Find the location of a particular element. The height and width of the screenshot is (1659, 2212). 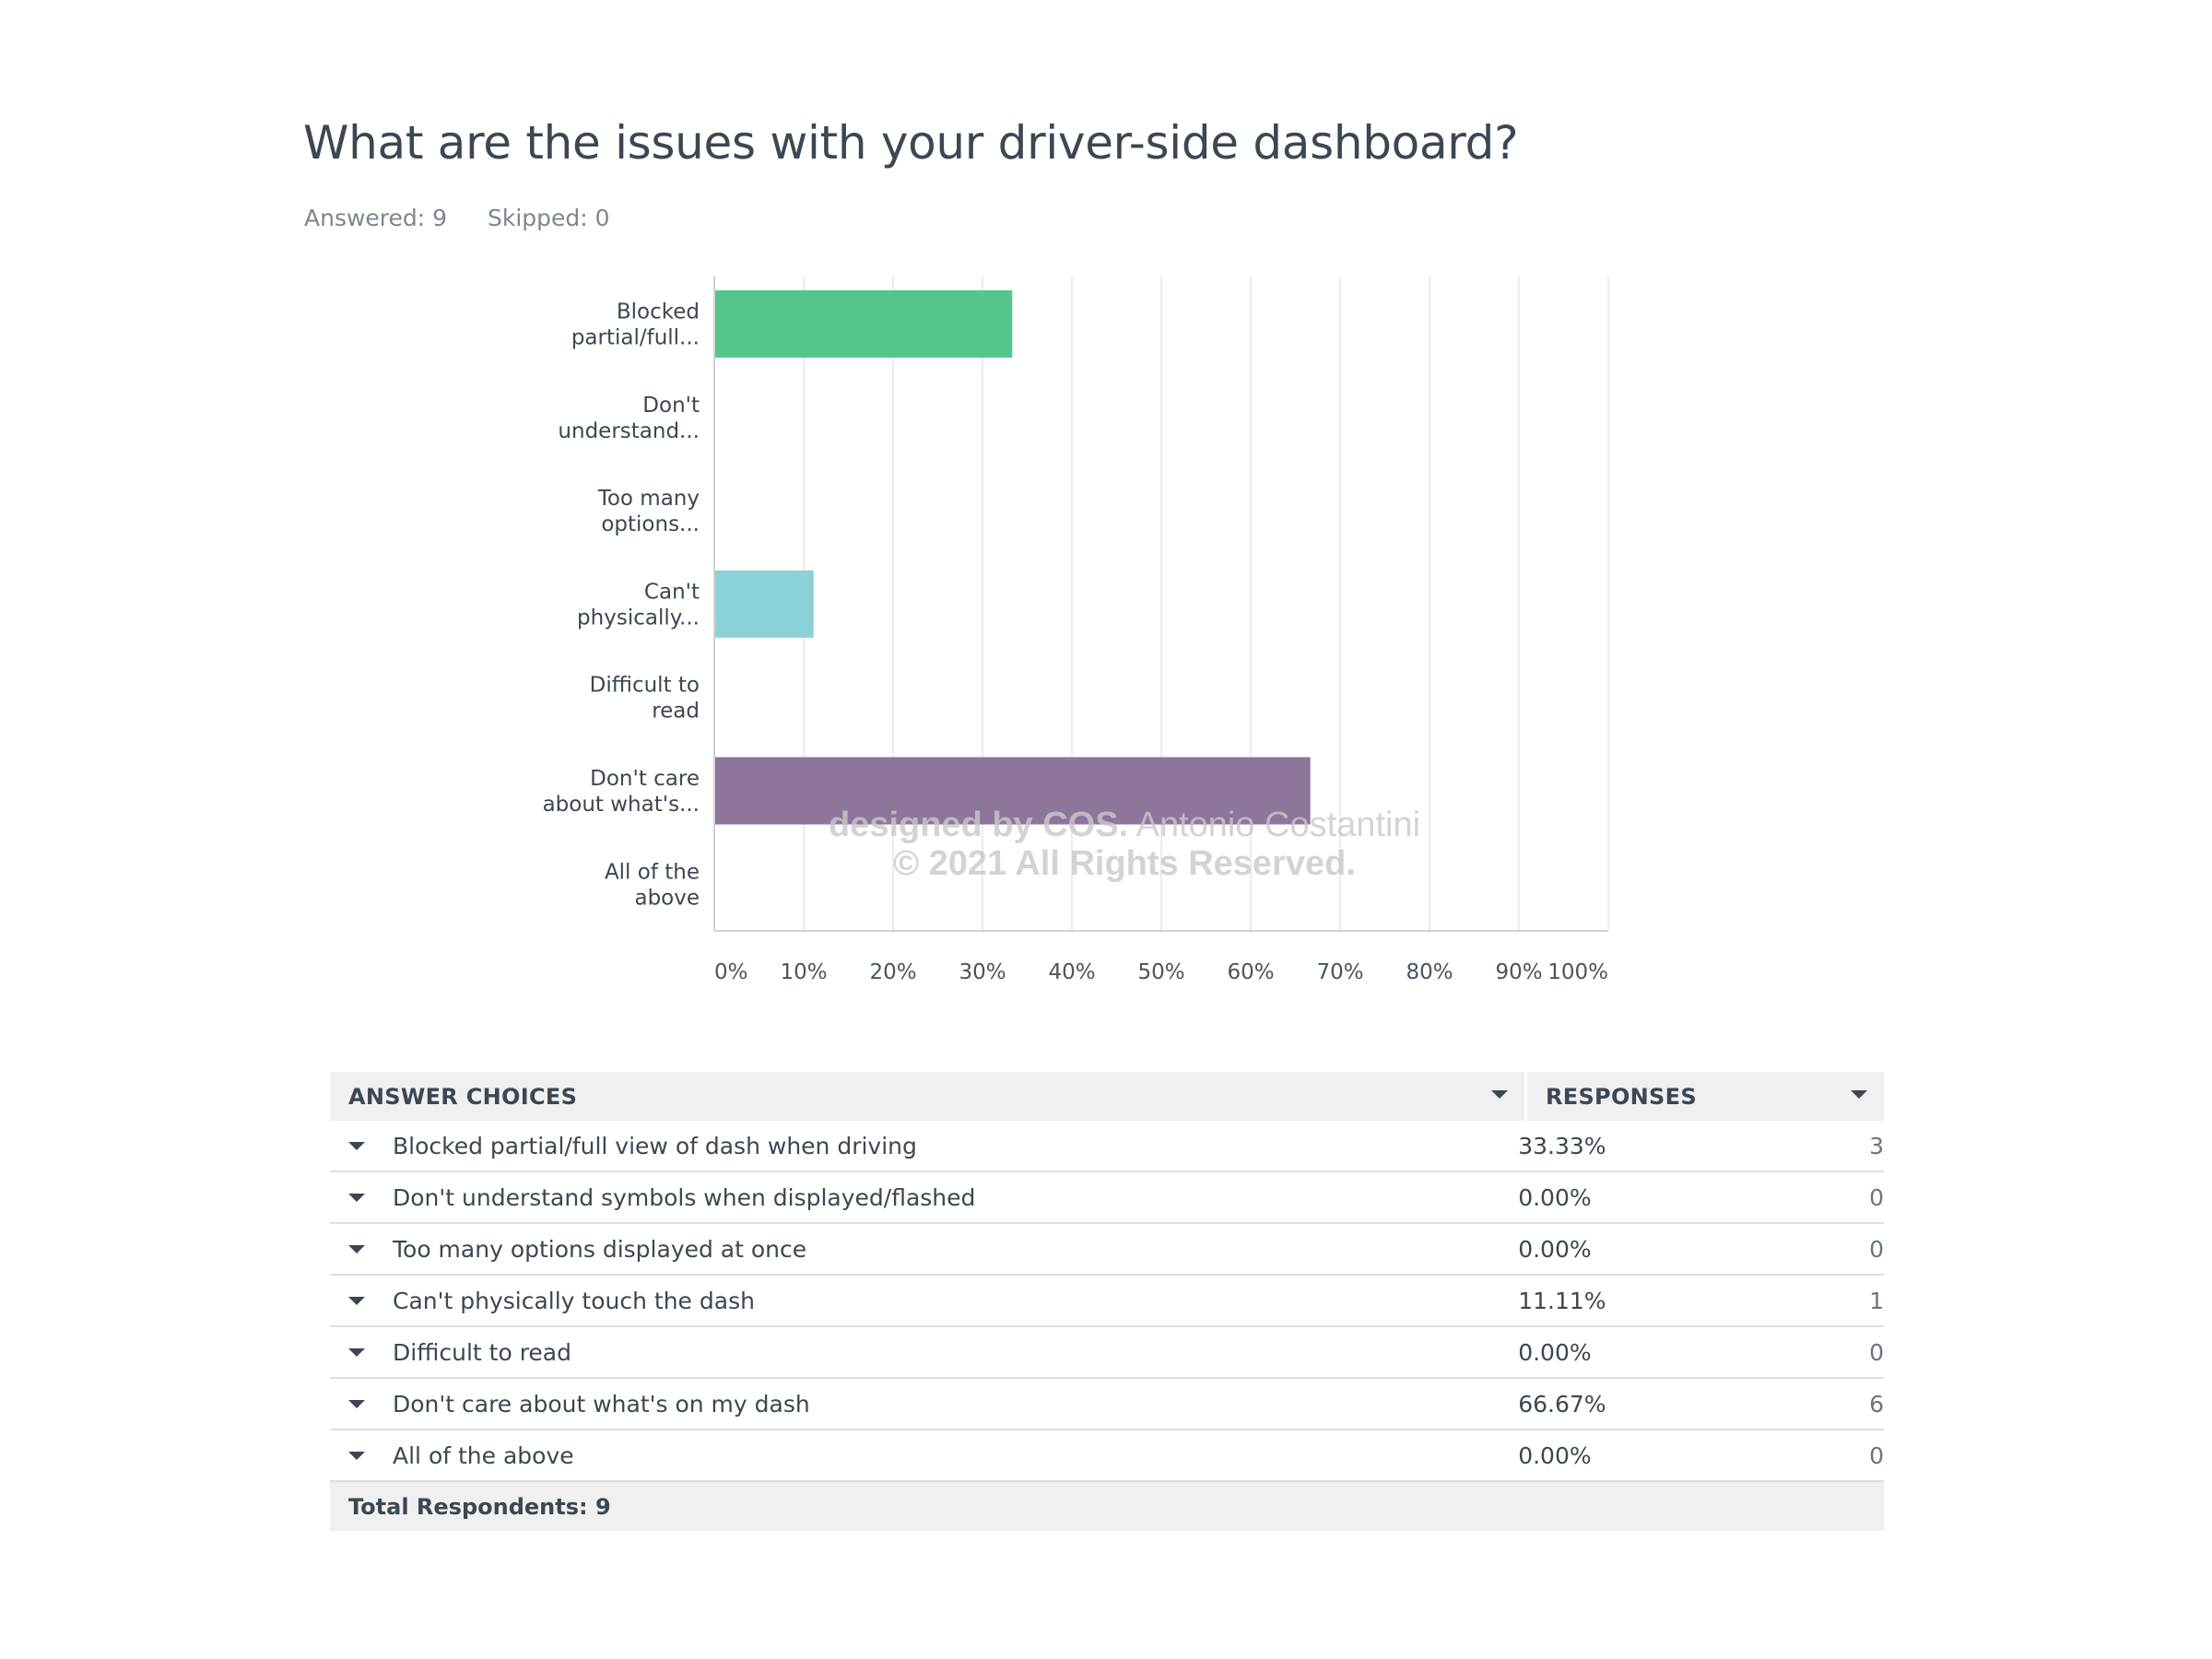

x-tick-label: 70% is located at coordinates (1339, 972).